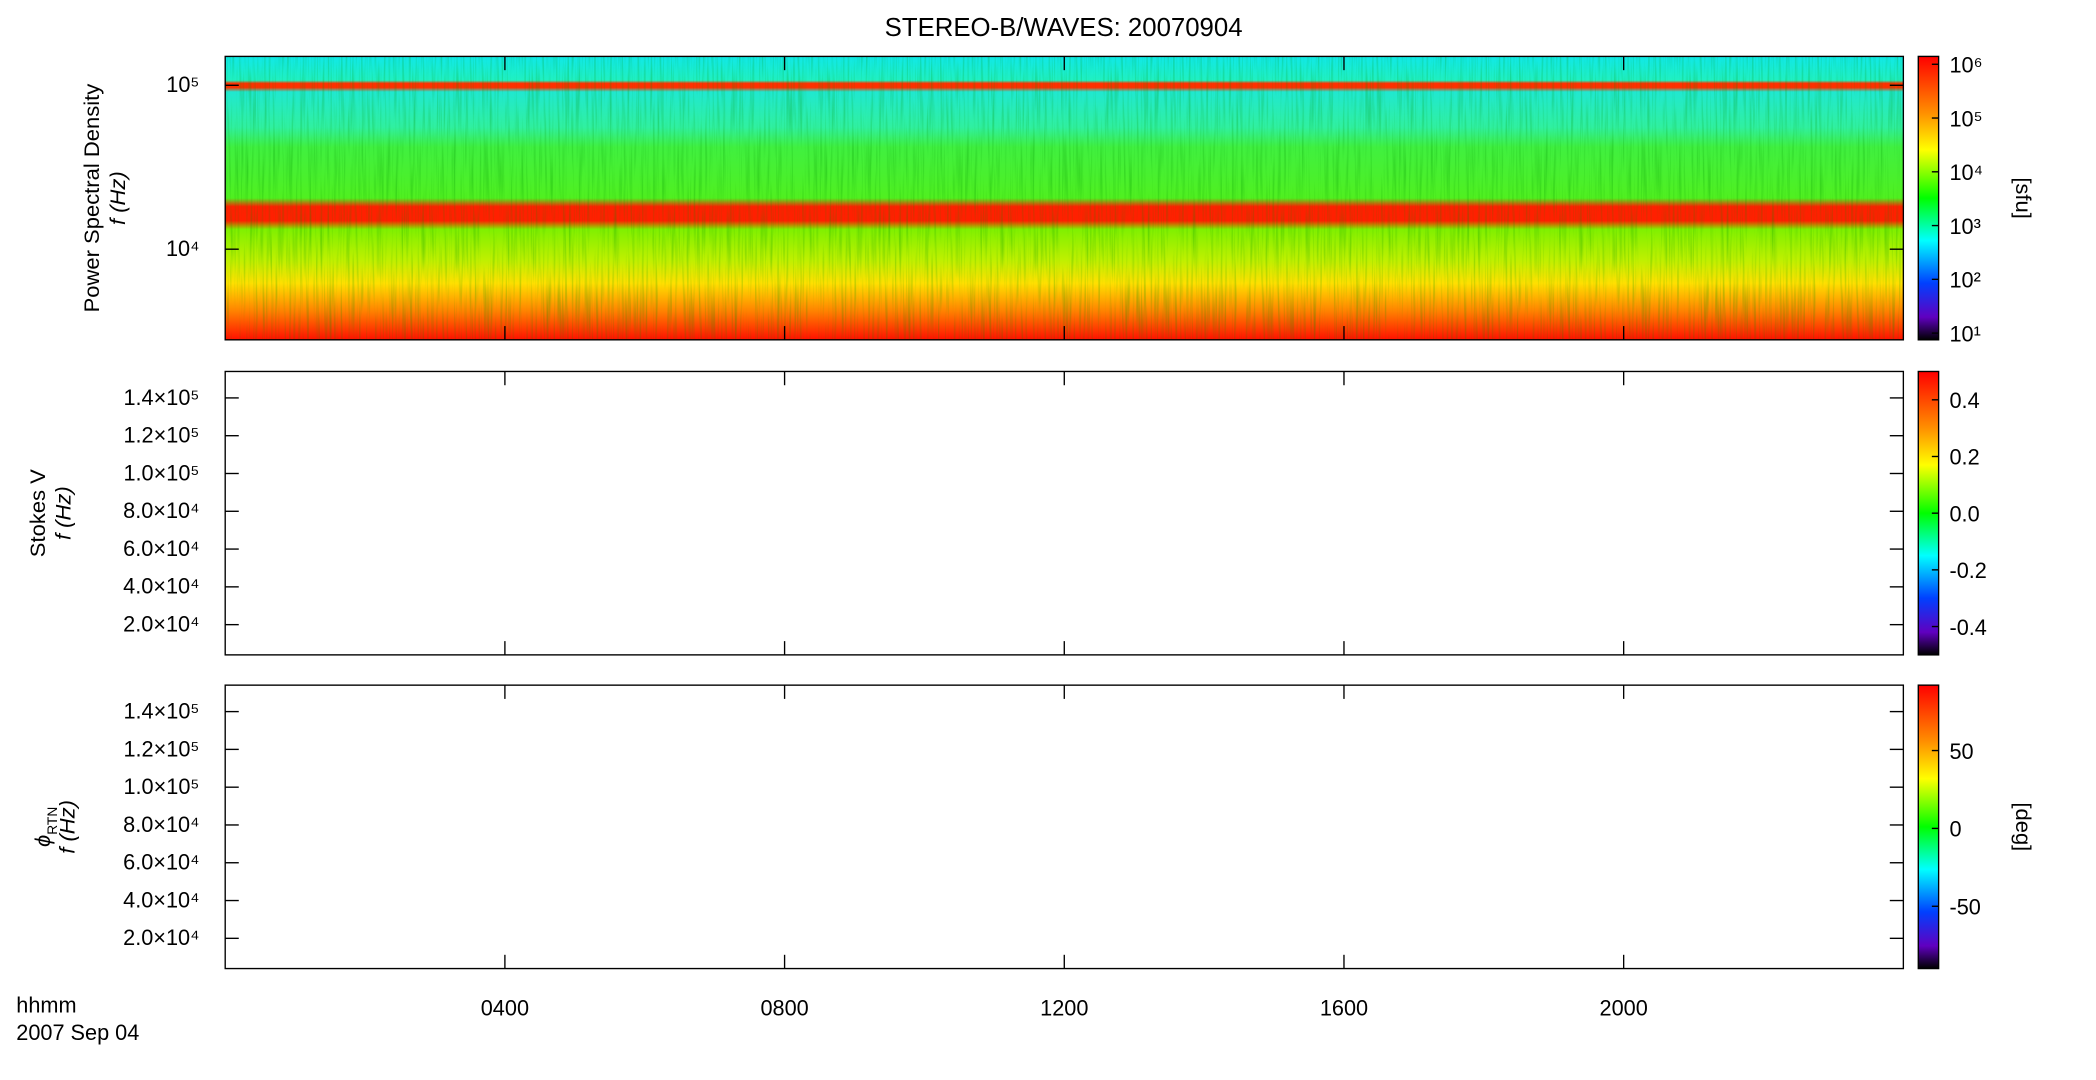 The height and width of the screenshot is (1080, 2096). What do you see at coordinates (784, 1007) in the screenshot?
I see `x-tick-label: 0800` at bounding box center [784, 1007].